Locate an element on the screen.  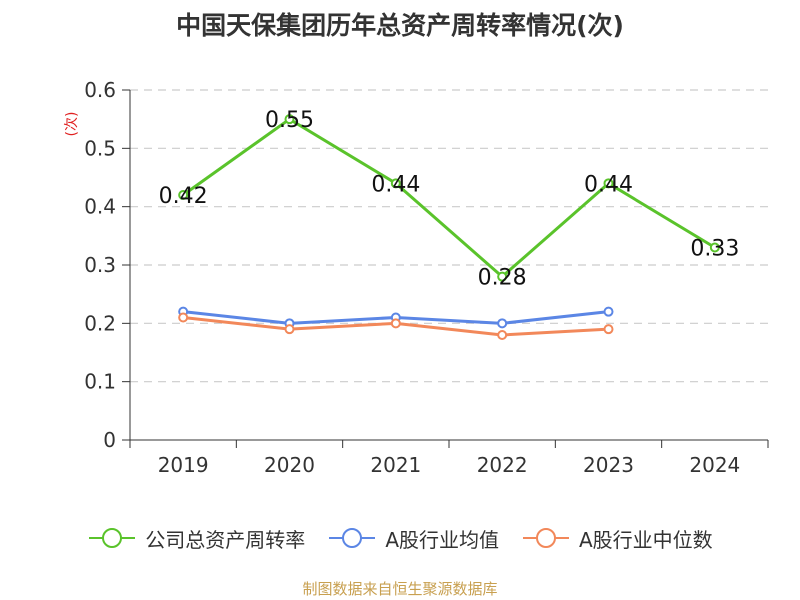
legend-item-industry-median: A股行业中位数 is located at coordinates (617, 538).